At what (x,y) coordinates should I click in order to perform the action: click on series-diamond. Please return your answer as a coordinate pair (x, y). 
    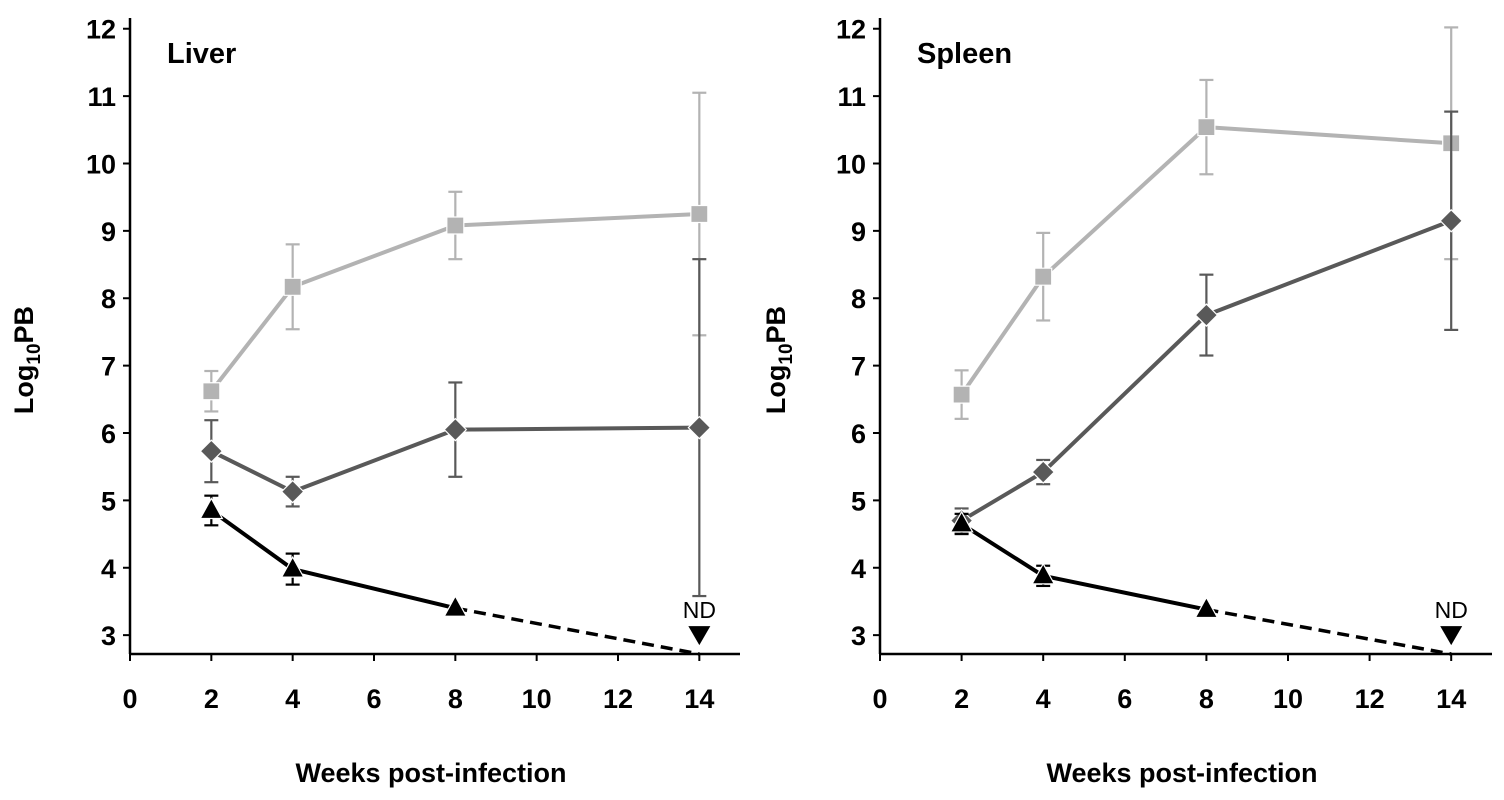
    Looking at the image, I should click on (455, 428).